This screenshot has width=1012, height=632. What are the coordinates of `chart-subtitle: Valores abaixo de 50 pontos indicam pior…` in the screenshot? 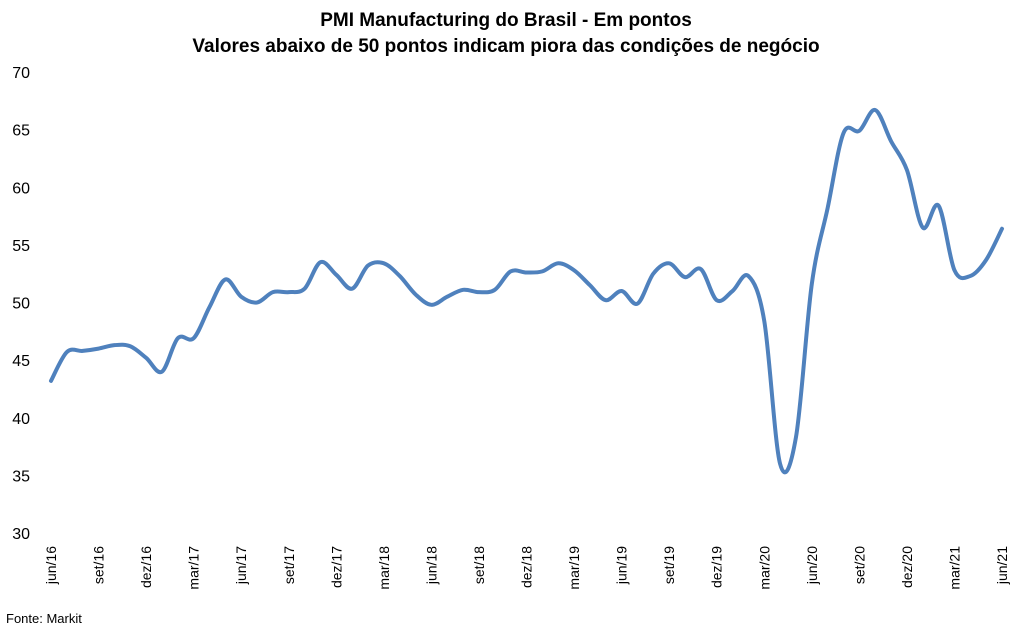 It's located at (506, 46).